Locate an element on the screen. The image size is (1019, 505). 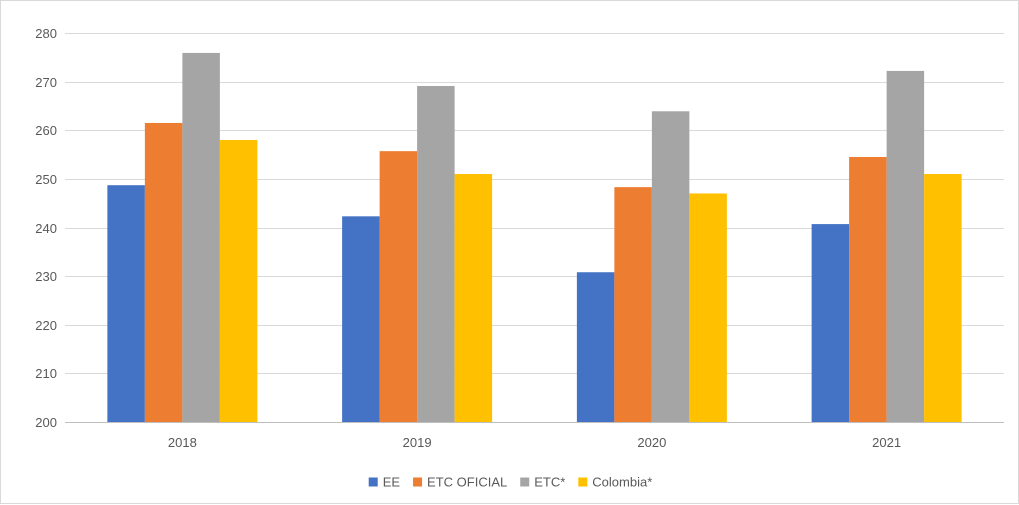
legend-item: ETC* is located at coordinates (542, 482).